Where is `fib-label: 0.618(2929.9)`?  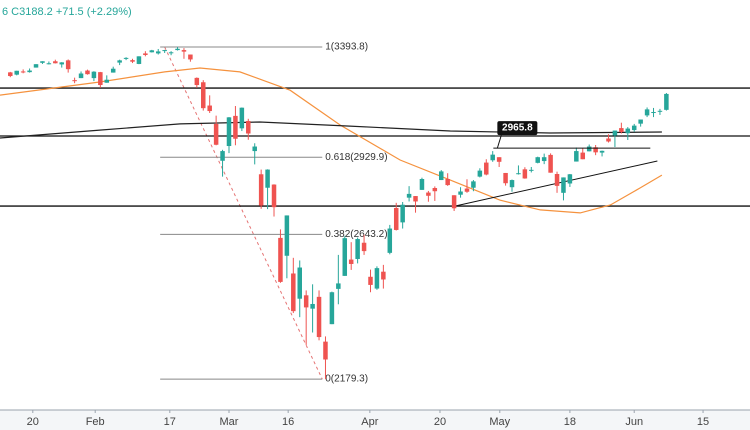 fib-label: 0.618(2929.9) is located at coordinates (356, 157).